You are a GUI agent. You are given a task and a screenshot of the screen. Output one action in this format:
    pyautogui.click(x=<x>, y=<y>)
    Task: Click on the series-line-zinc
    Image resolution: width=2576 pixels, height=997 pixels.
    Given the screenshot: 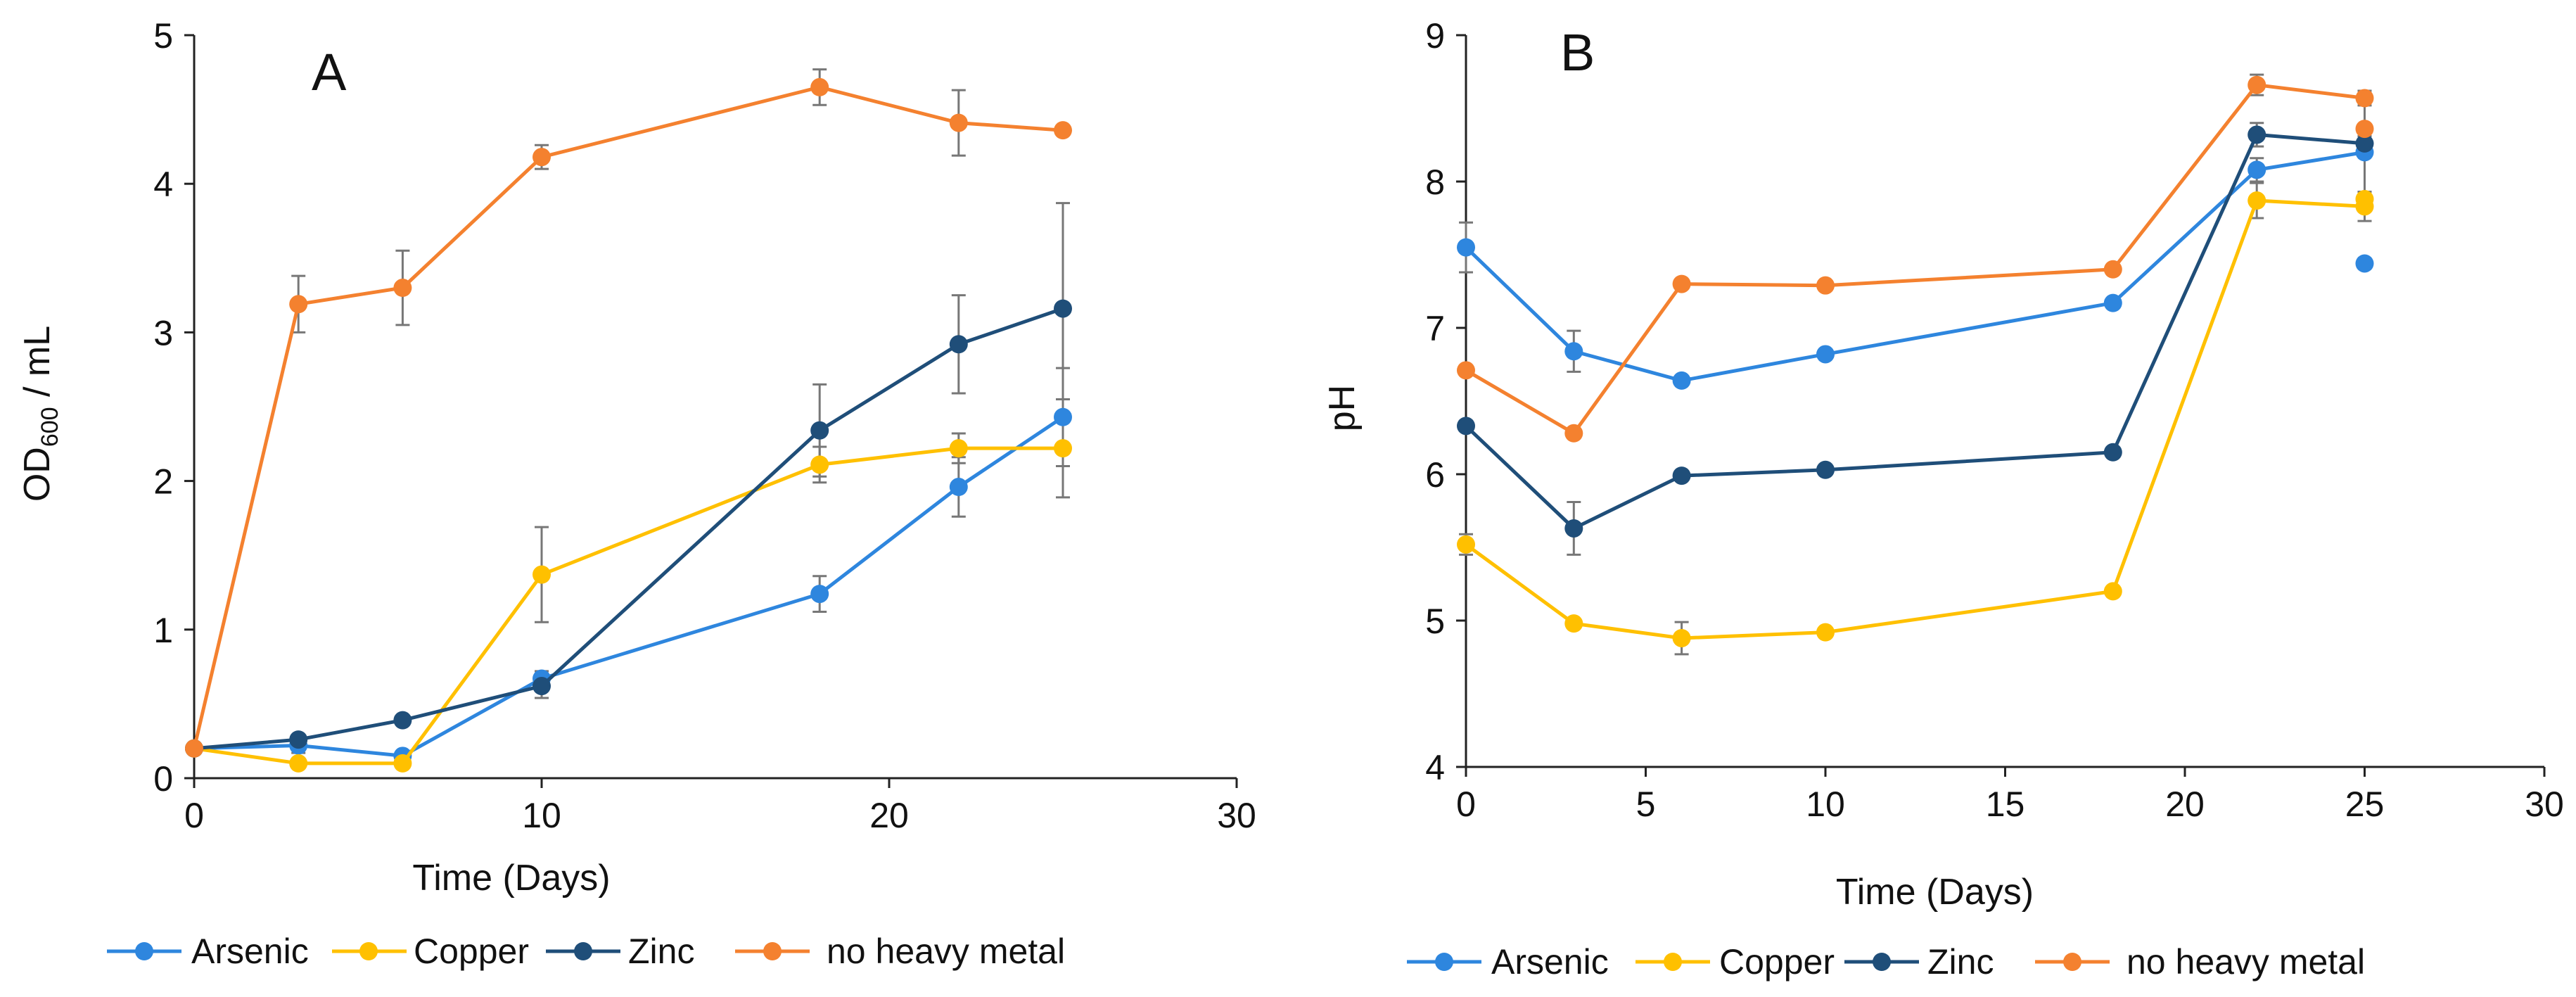 What is the action you would take?
    pyautogui.click(x=1915, y=331)
    